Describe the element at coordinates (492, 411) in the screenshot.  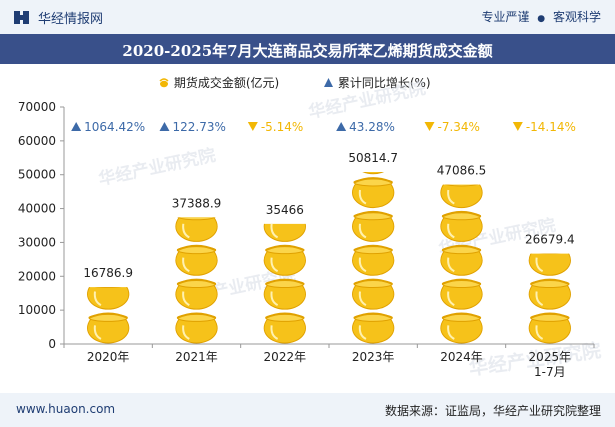
I see `footer-source: 数据来源：证监局，华经产业研究院整理` at that location.